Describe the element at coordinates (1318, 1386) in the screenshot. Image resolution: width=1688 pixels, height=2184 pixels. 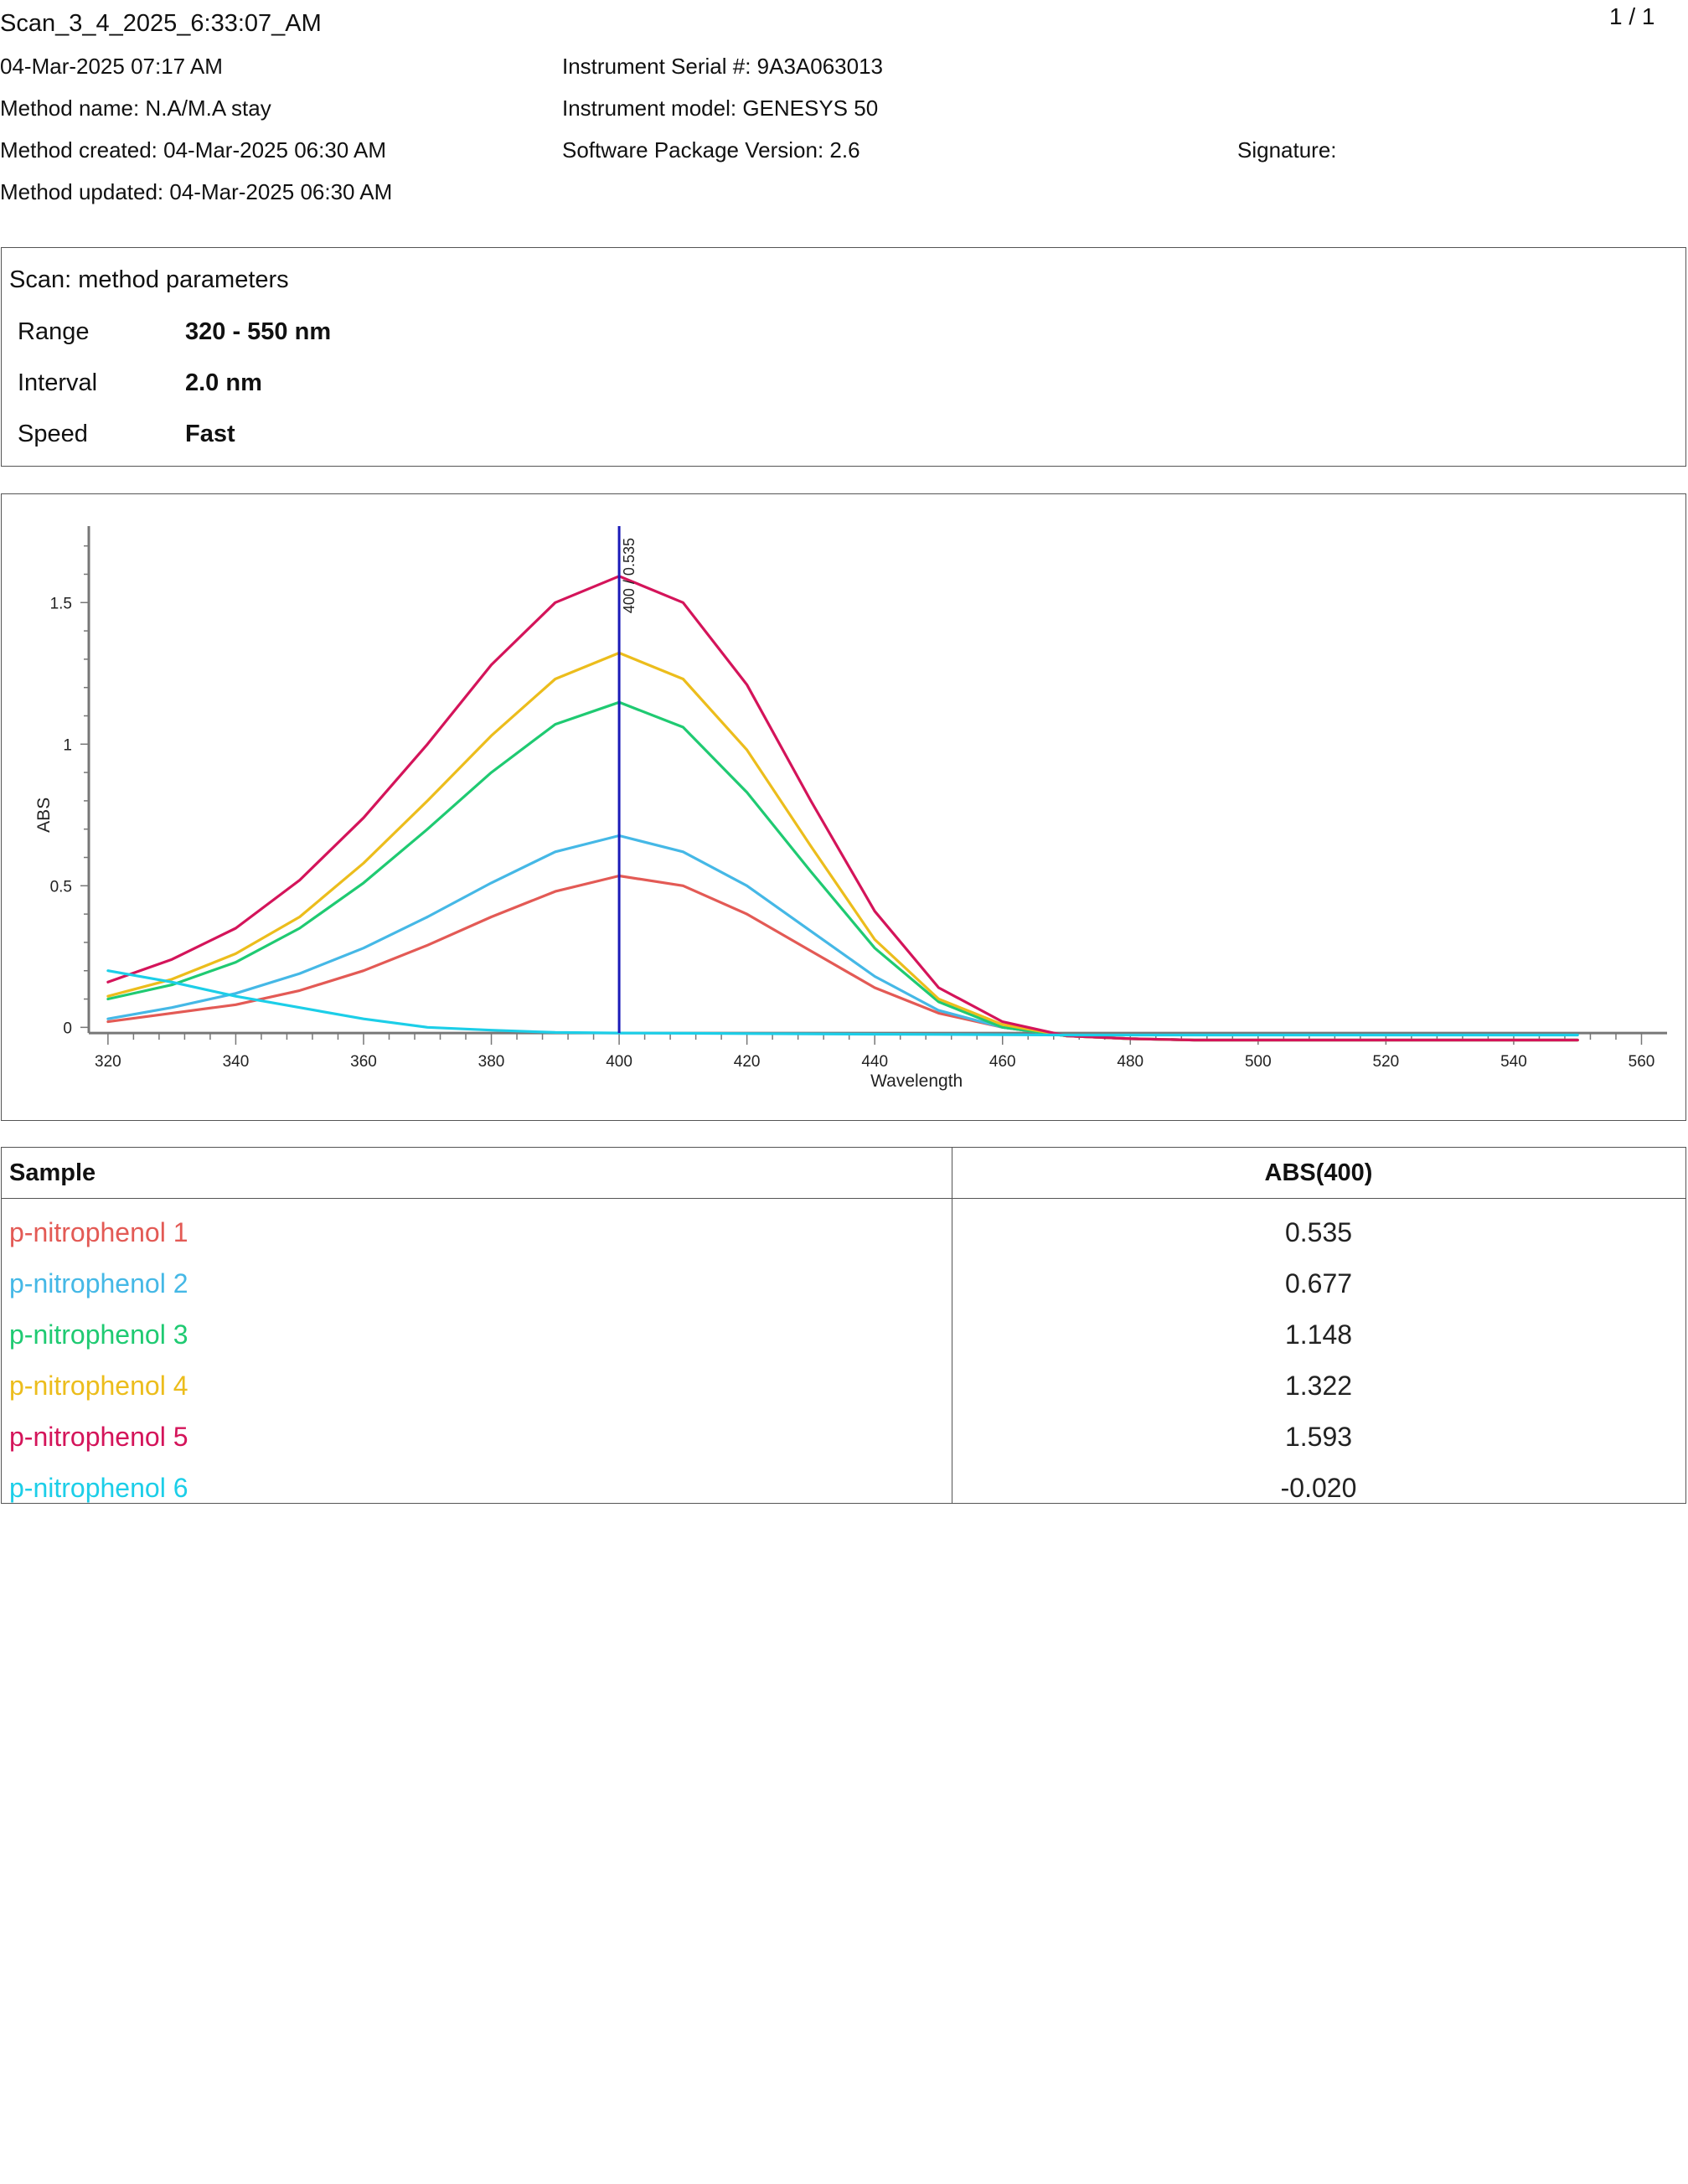
I see `table-row-value: 1.322` at that location.